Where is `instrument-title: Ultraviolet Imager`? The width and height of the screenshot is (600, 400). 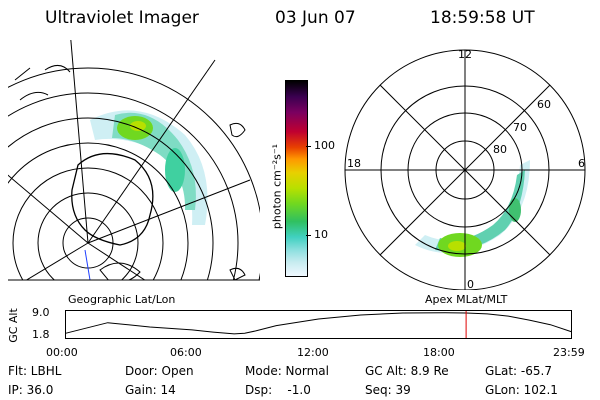 instrument-title: Ultraviolet Imager is located at coordinates (122, 18).